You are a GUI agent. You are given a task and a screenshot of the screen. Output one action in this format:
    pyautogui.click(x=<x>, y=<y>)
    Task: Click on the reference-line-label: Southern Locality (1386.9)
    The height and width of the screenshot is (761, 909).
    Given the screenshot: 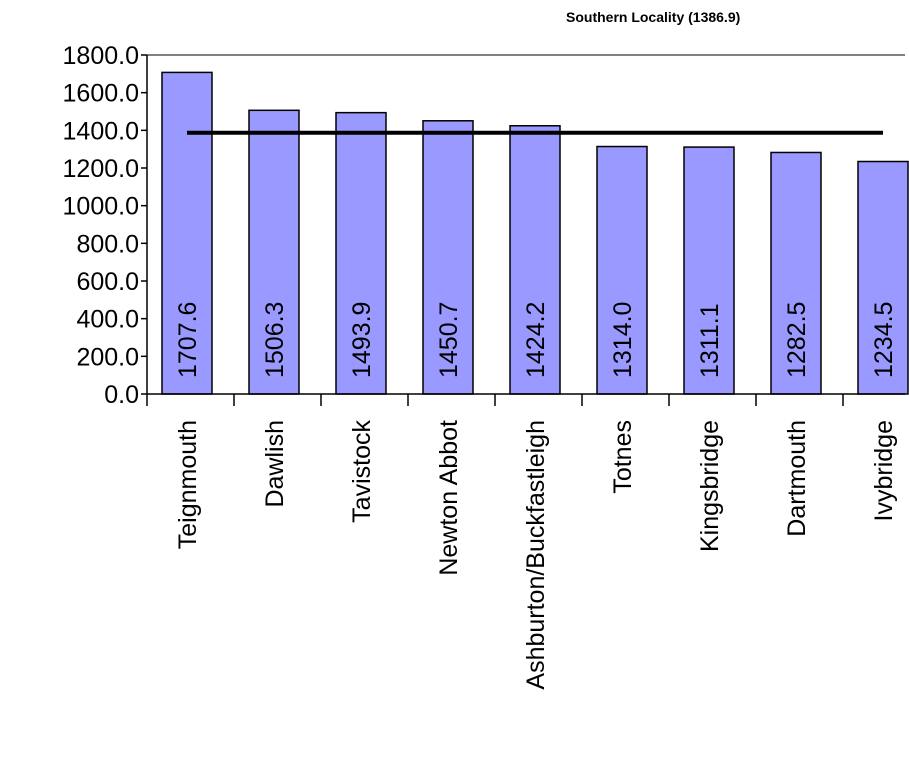 What is the action you would take?
    pyautogui.click(x=653, y=17)
    